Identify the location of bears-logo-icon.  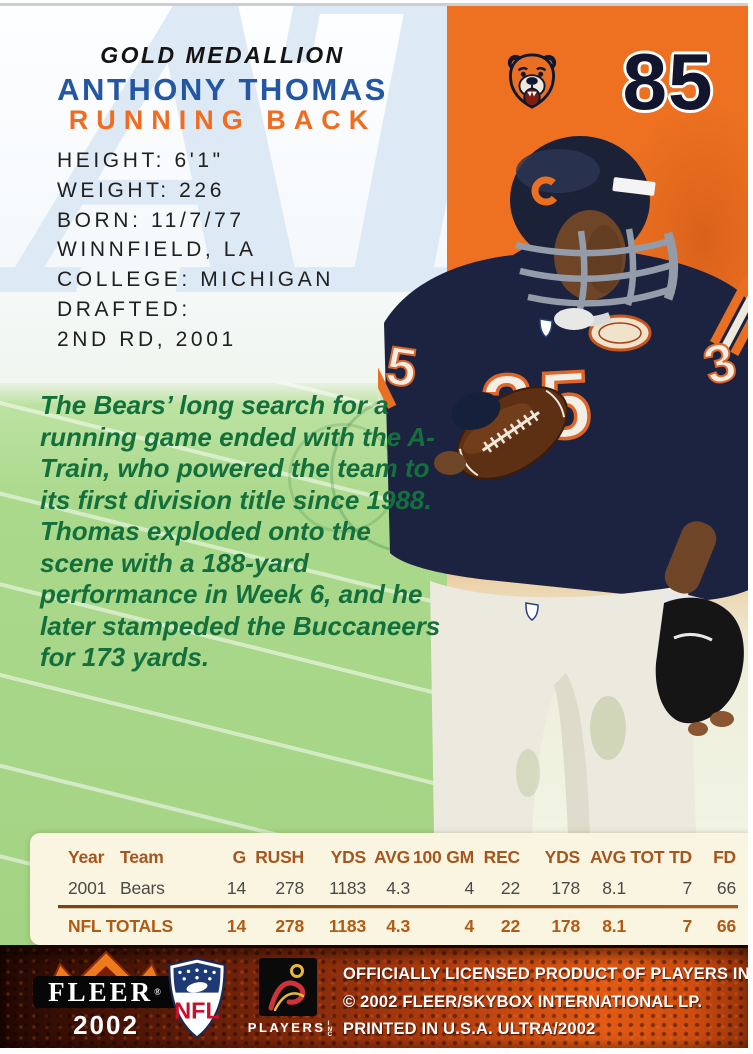
(532, 81).